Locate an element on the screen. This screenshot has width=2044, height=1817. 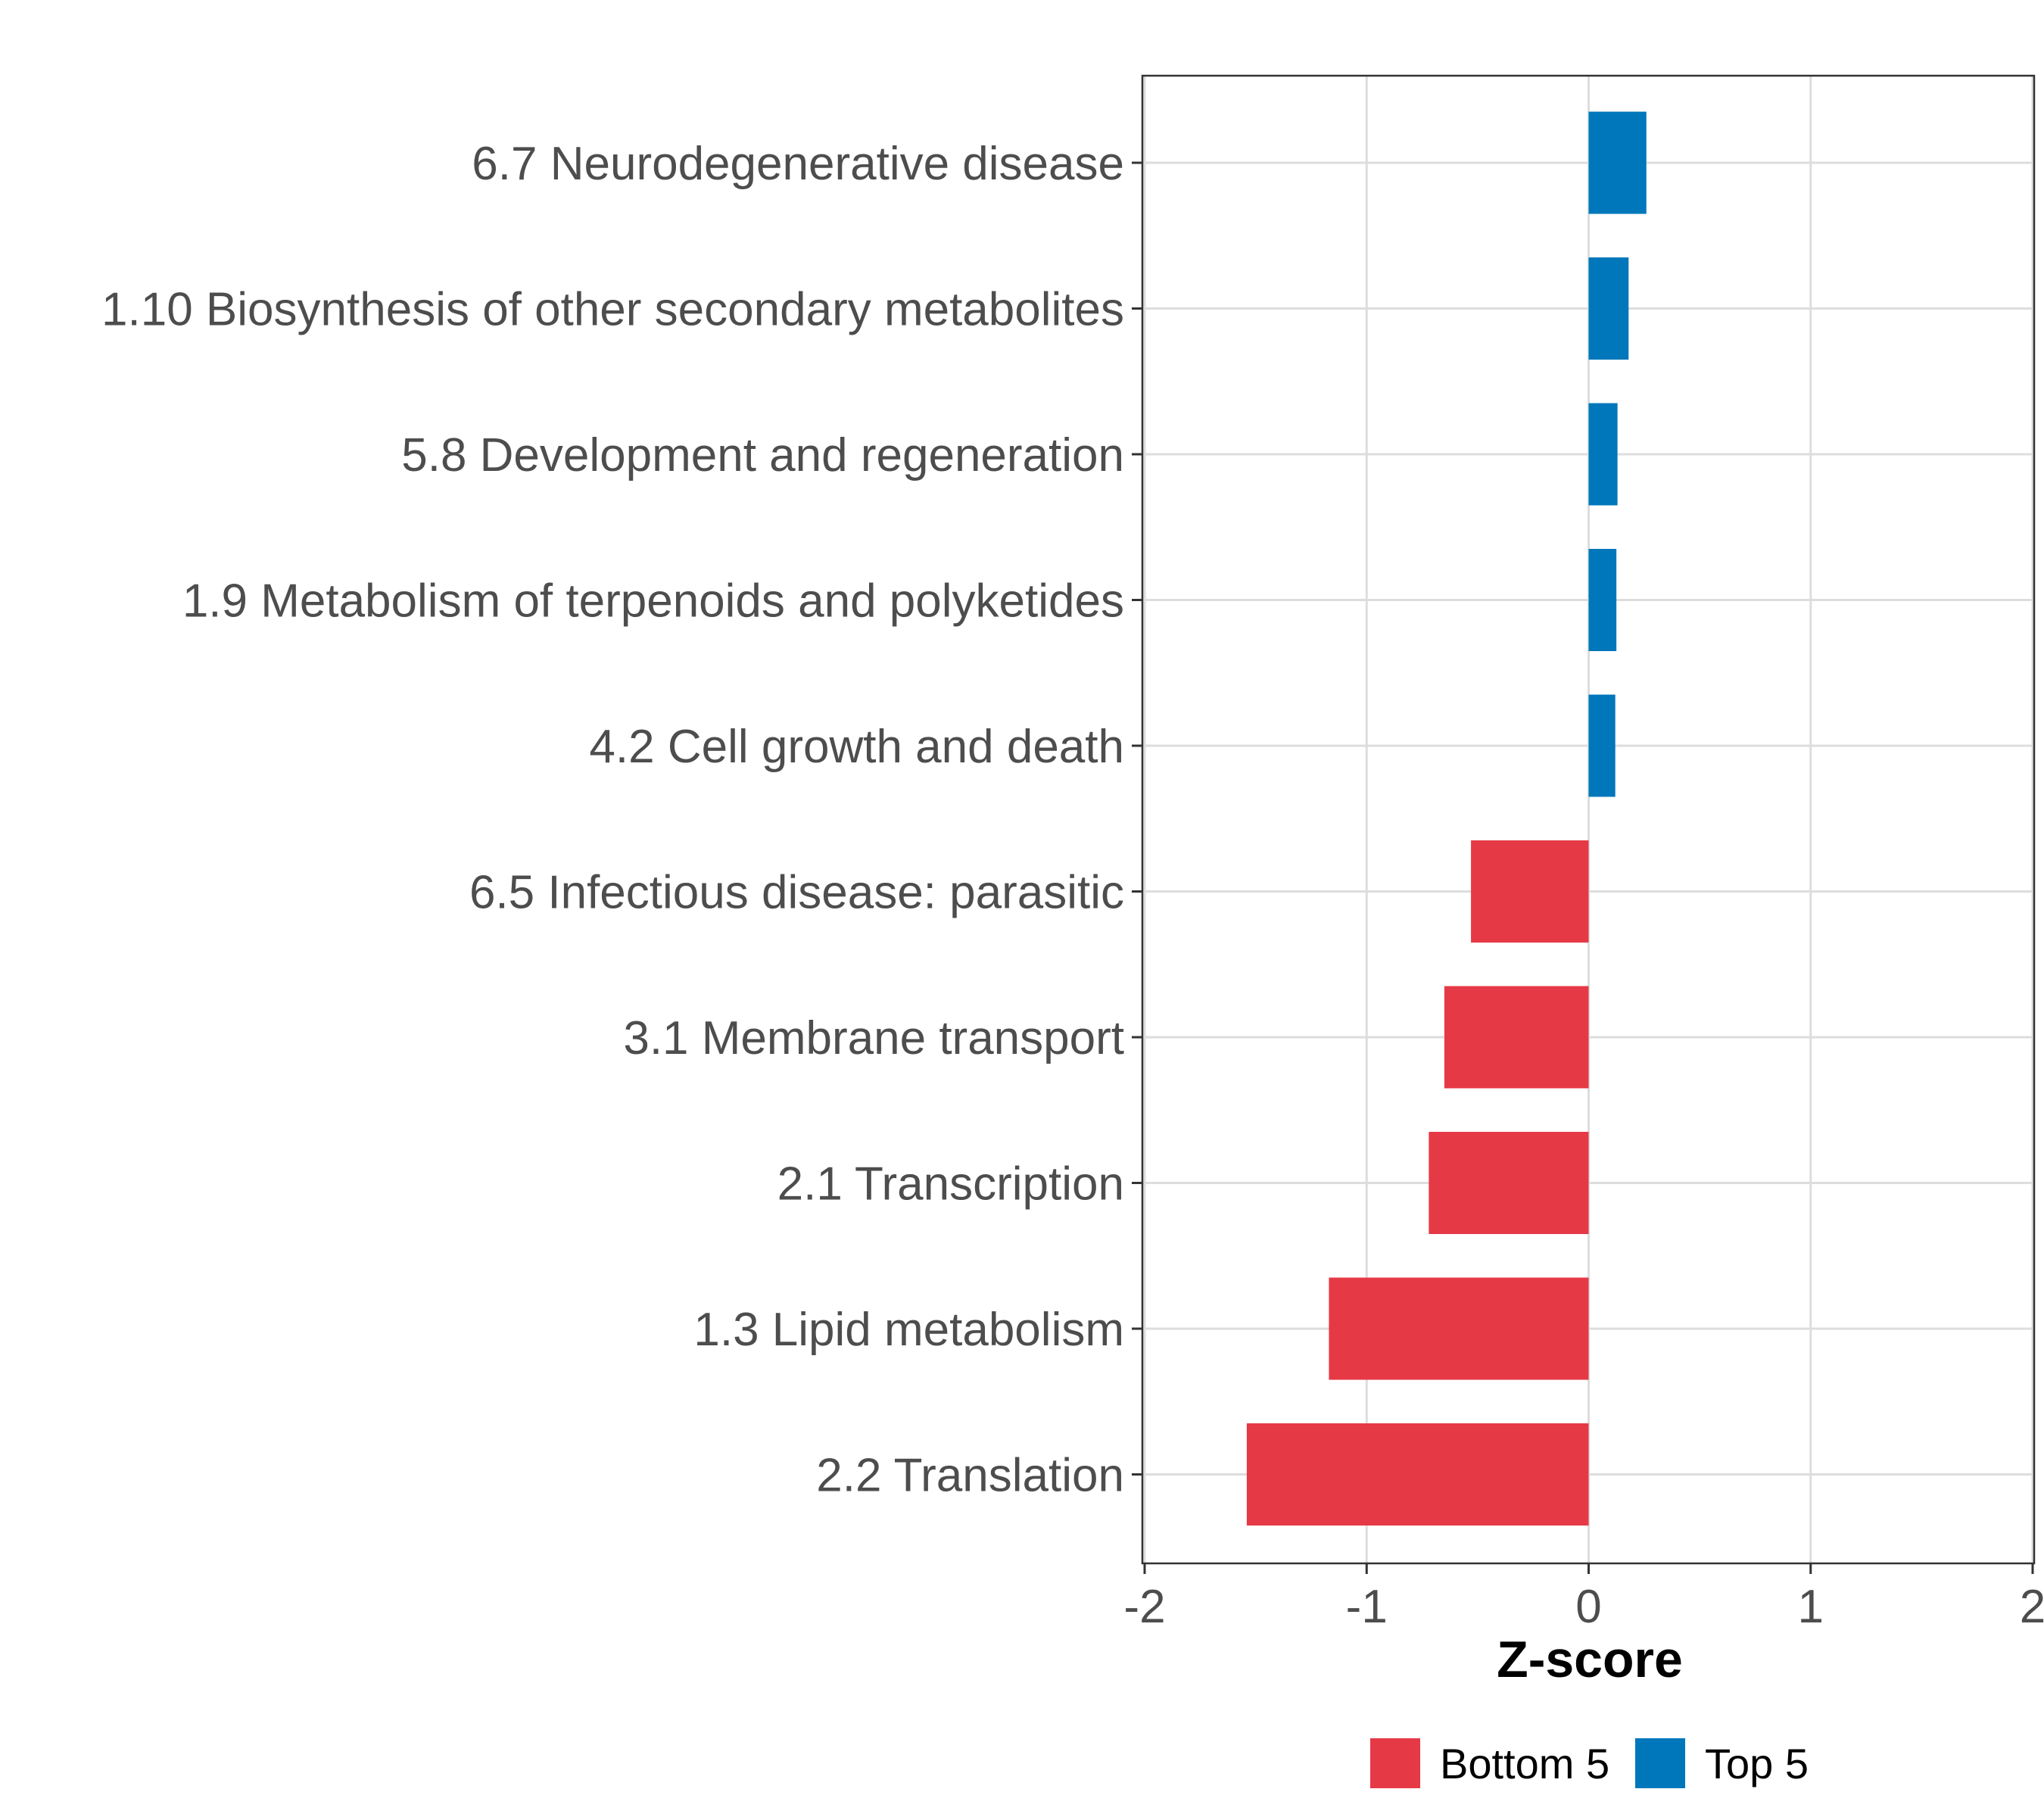
category-label: 6.5 Infectious disease: parasitic is located at coordinates (796, 893).